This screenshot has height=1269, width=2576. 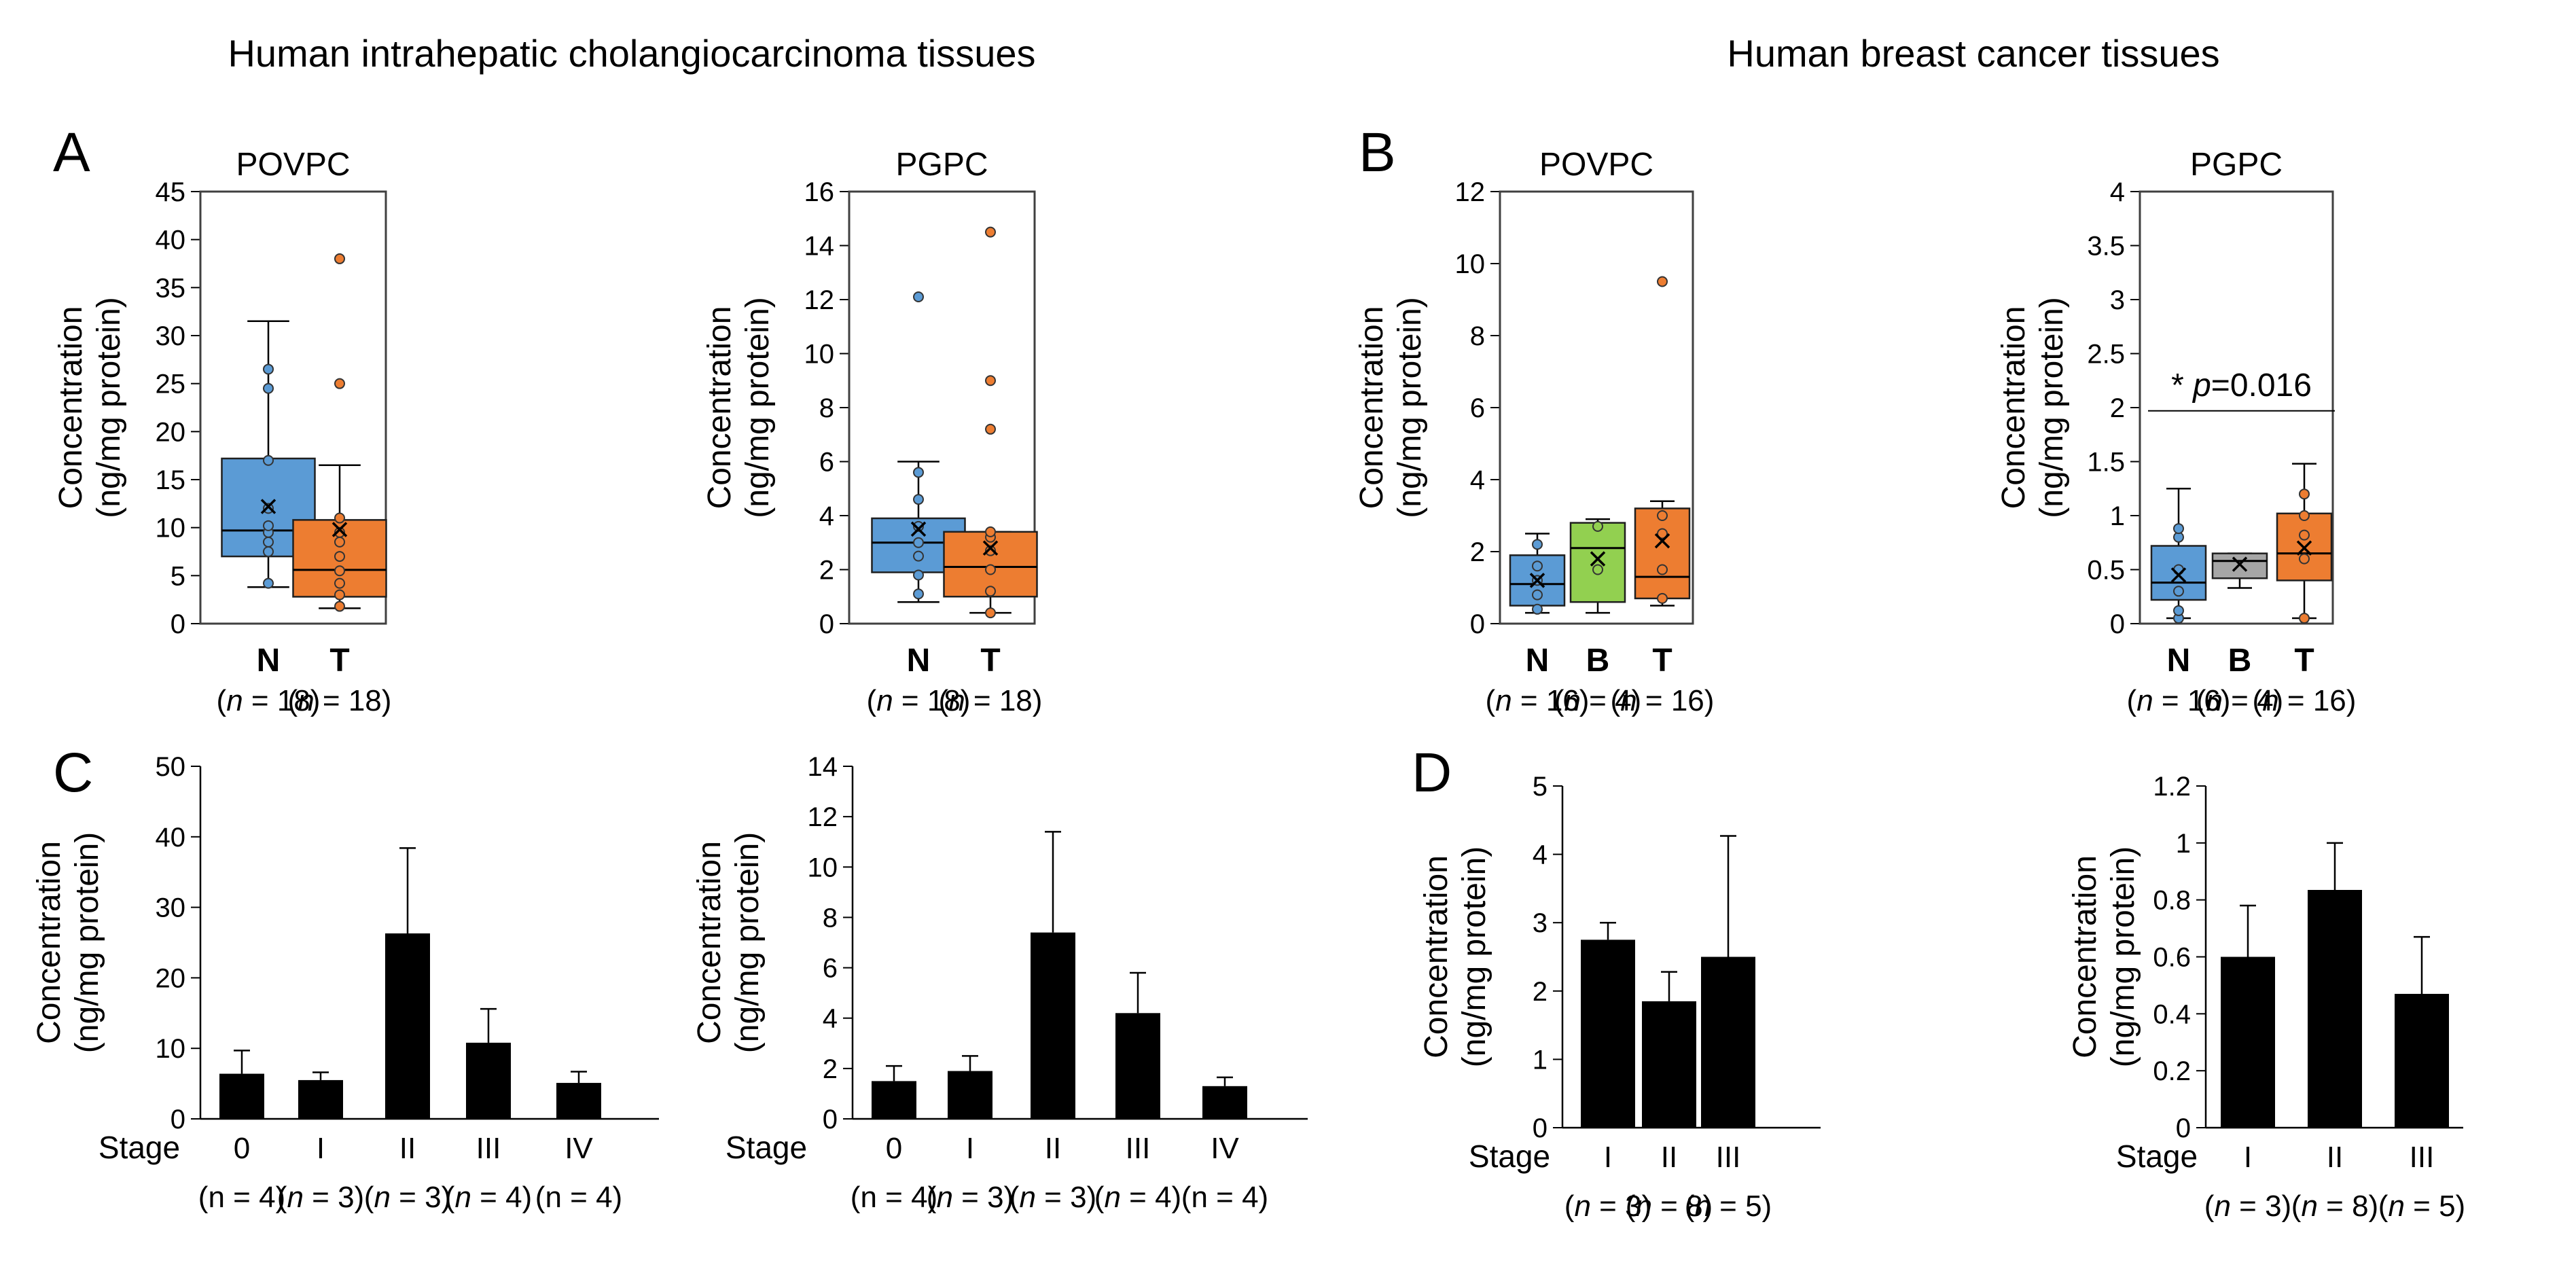 I want to click on d2-ytick-label: 1.2, so click(x=2172, y=787).